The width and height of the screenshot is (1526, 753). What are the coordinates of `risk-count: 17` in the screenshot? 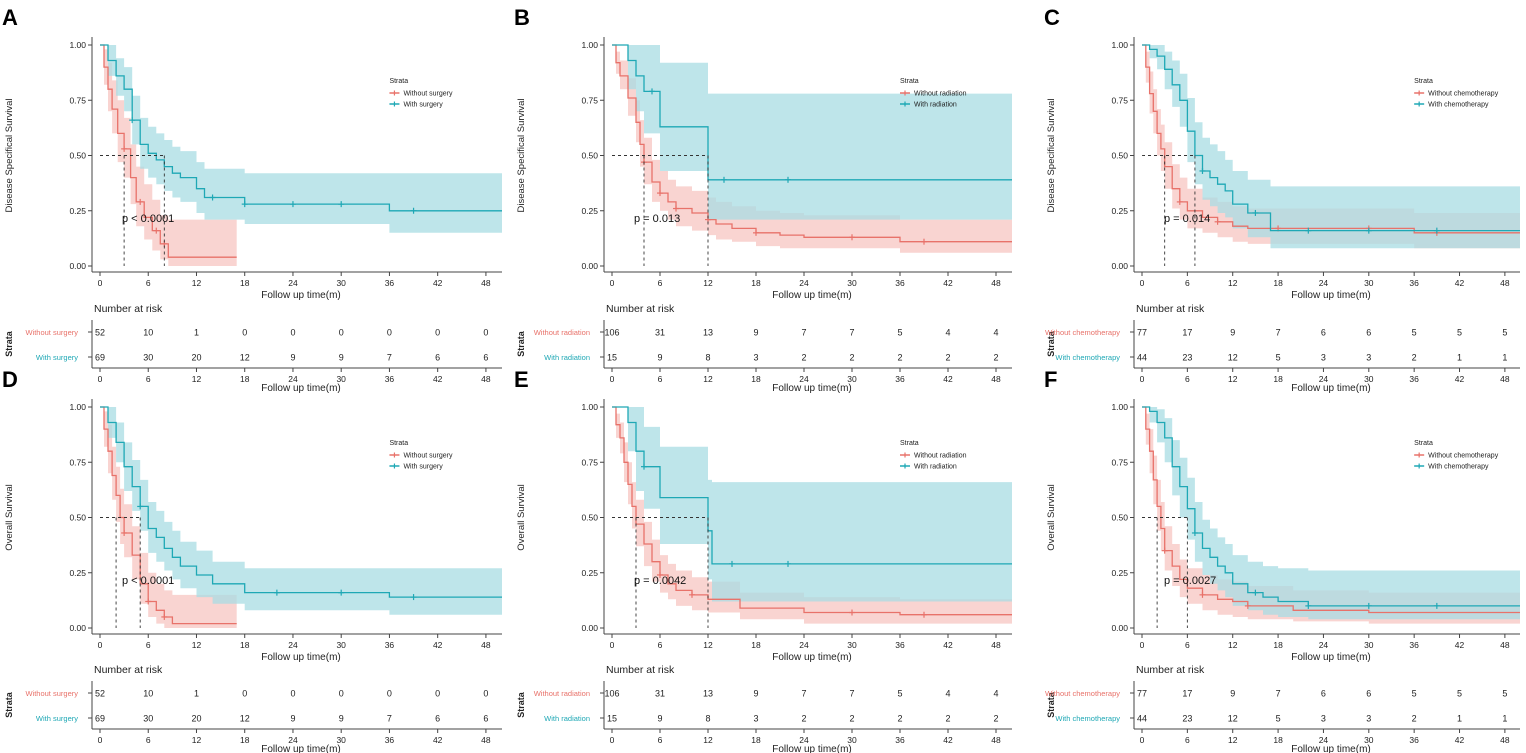 It's located at (1187, 694).